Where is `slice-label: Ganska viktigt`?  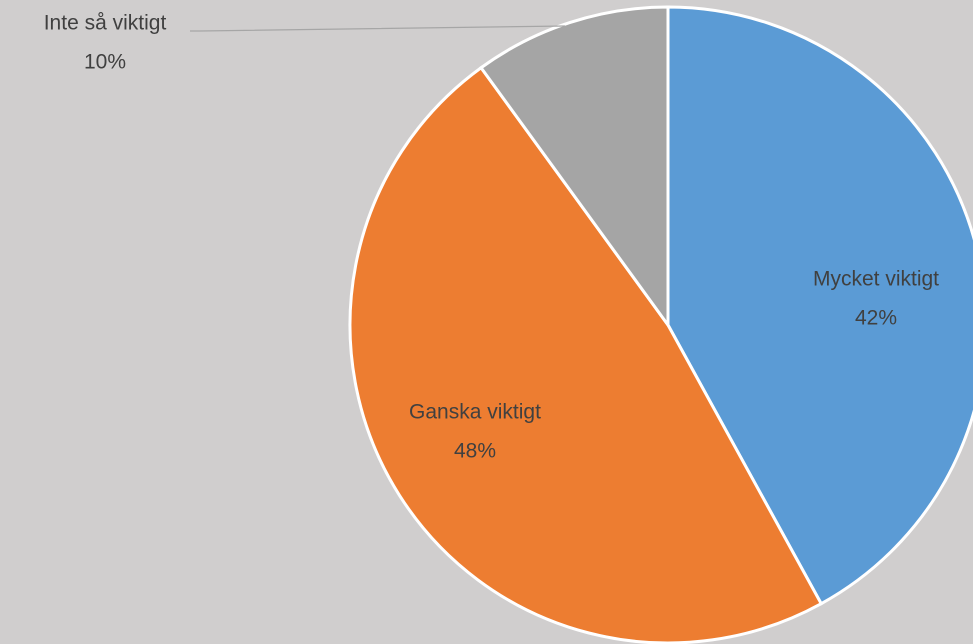 slice-label: Ganska viktigt is located at coordinates (475, 412).